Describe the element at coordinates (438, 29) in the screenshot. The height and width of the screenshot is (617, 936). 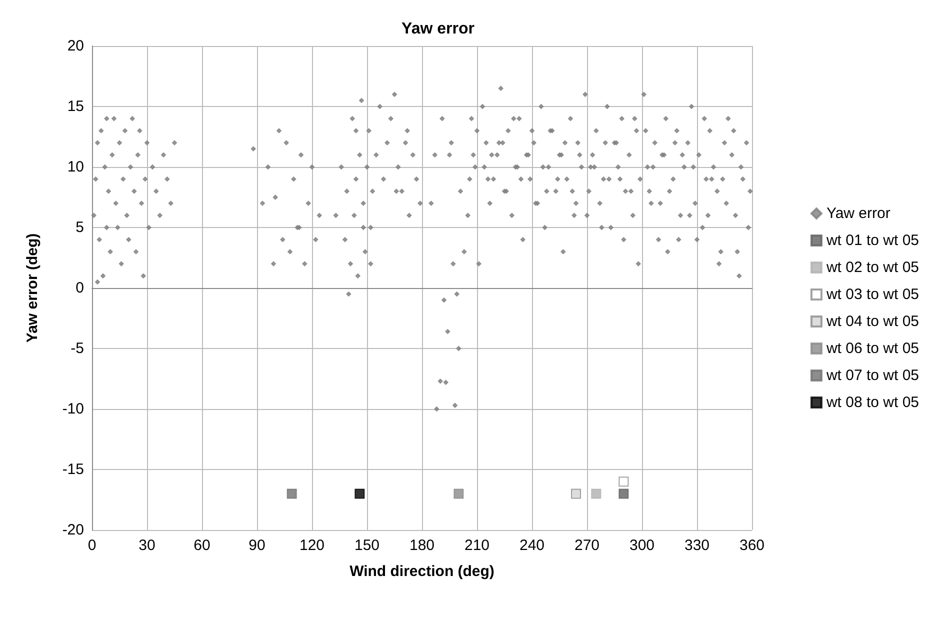
I see `chart-title: Yaw error` at that location.